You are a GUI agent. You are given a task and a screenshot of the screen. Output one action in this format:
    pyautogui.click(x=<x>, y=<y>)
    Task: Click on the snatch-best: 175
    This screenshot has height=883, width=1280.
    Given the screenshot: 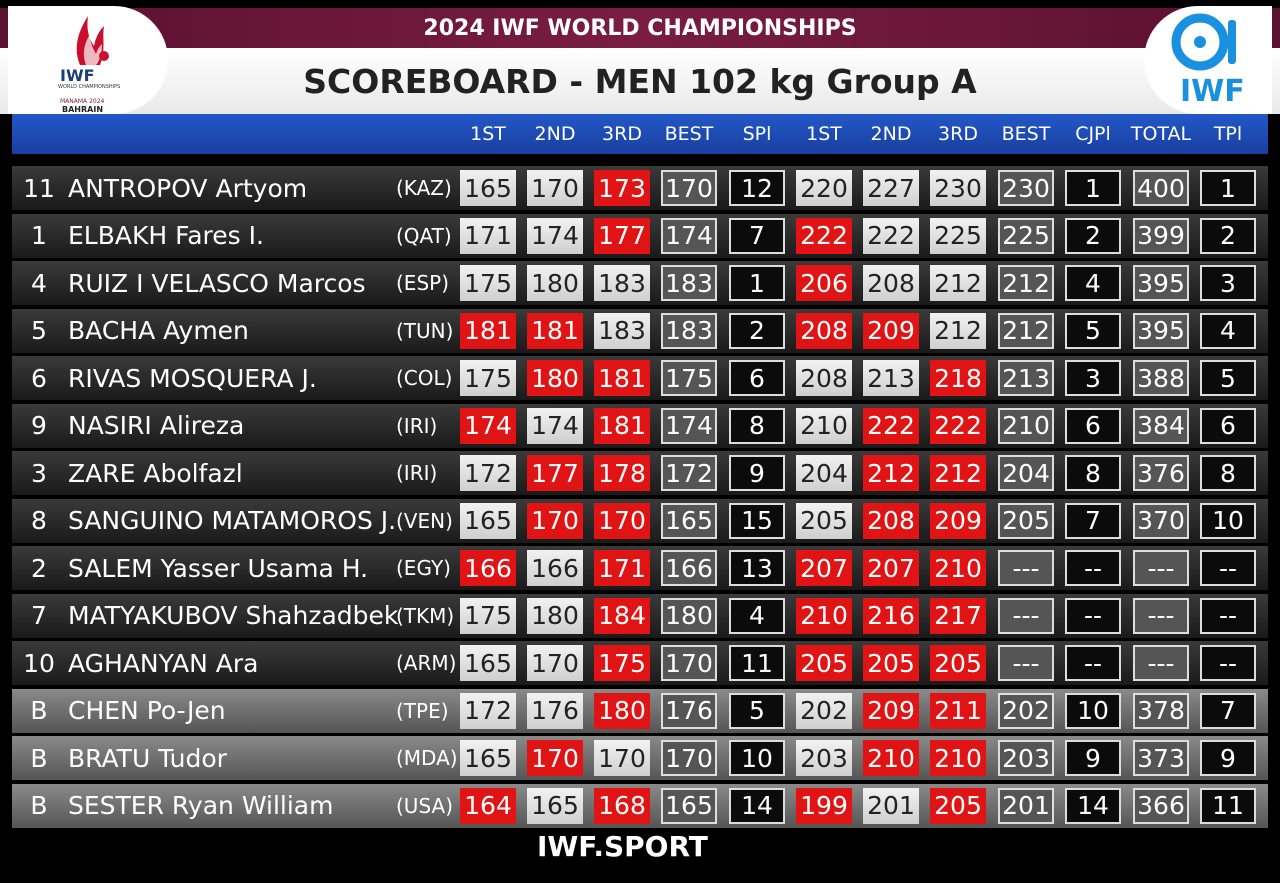 What is the action you would take?
    pyautogui.click(x=689, y=378)
    